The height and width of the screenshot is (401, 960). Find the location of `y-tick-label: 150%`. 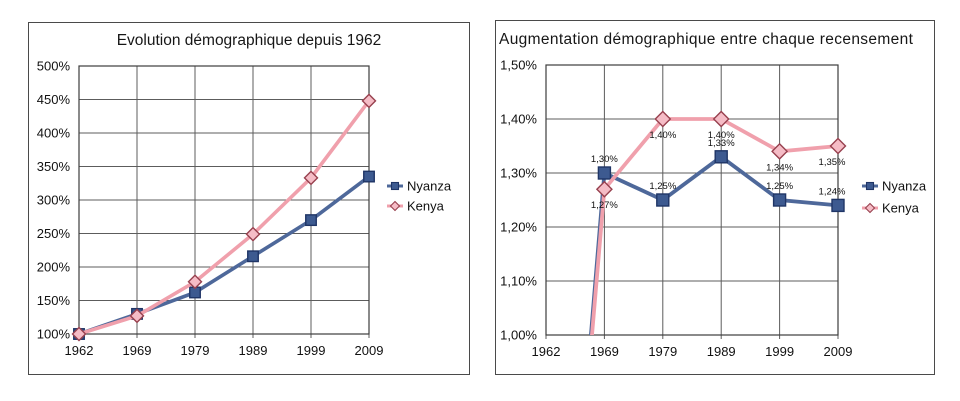

y-tick-label: 150% is located at coordinates (54, 300).